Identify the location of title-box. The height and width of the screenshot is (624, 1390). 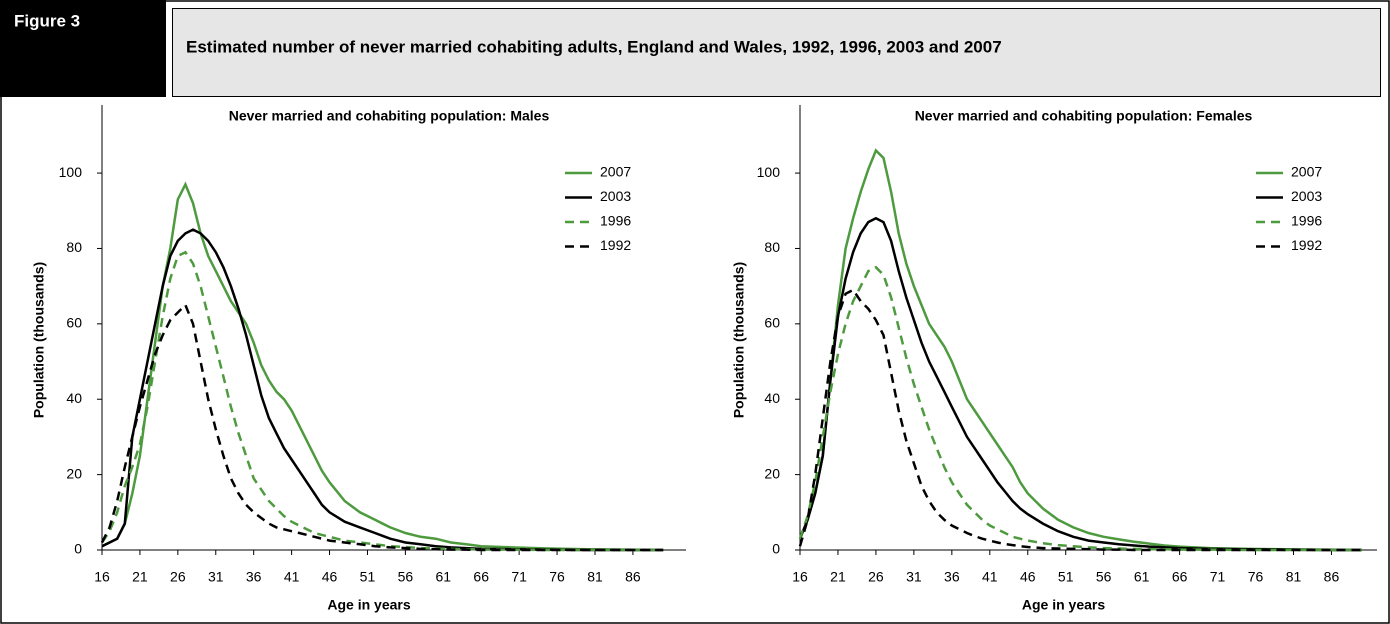
(776, 52).